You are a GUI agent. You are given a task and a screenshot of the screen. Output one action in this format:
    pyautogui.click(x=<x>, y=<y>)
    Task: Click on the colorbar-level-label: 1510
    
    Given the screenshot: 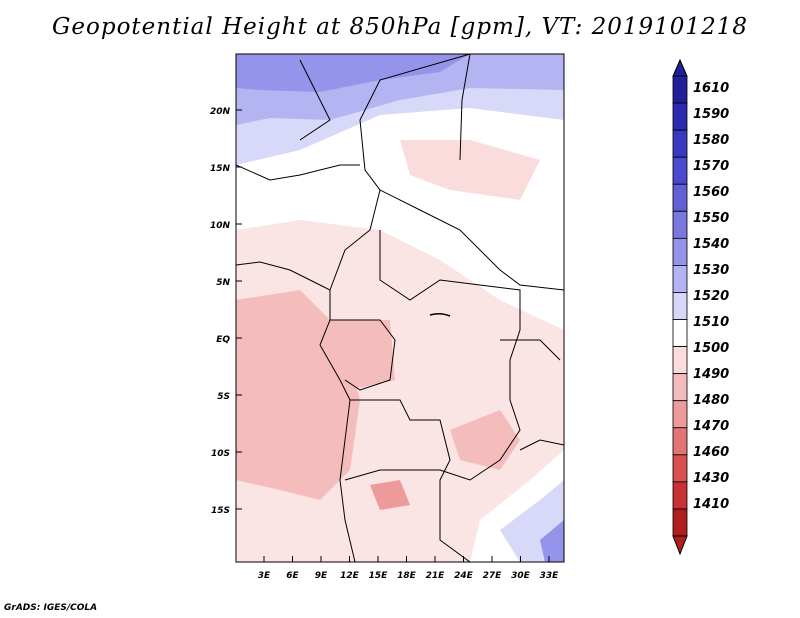 What is the action you would take?
    pyautogui.click(x=711, y=322)
    